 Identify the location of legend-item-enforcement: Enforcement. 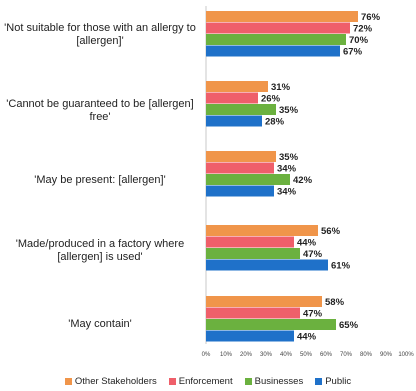
(200, 381).